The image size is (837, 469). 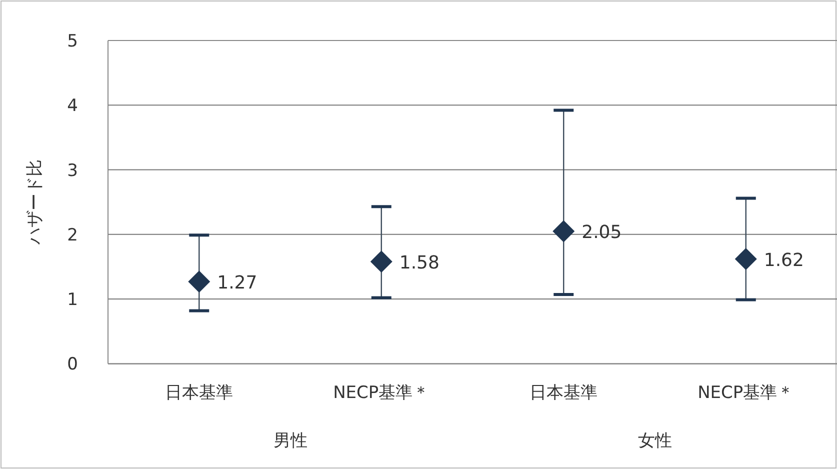 What do you see at coordinates (655, 441) in the screenshot?
I see `text: 女性` at bounding box center [655, 441].